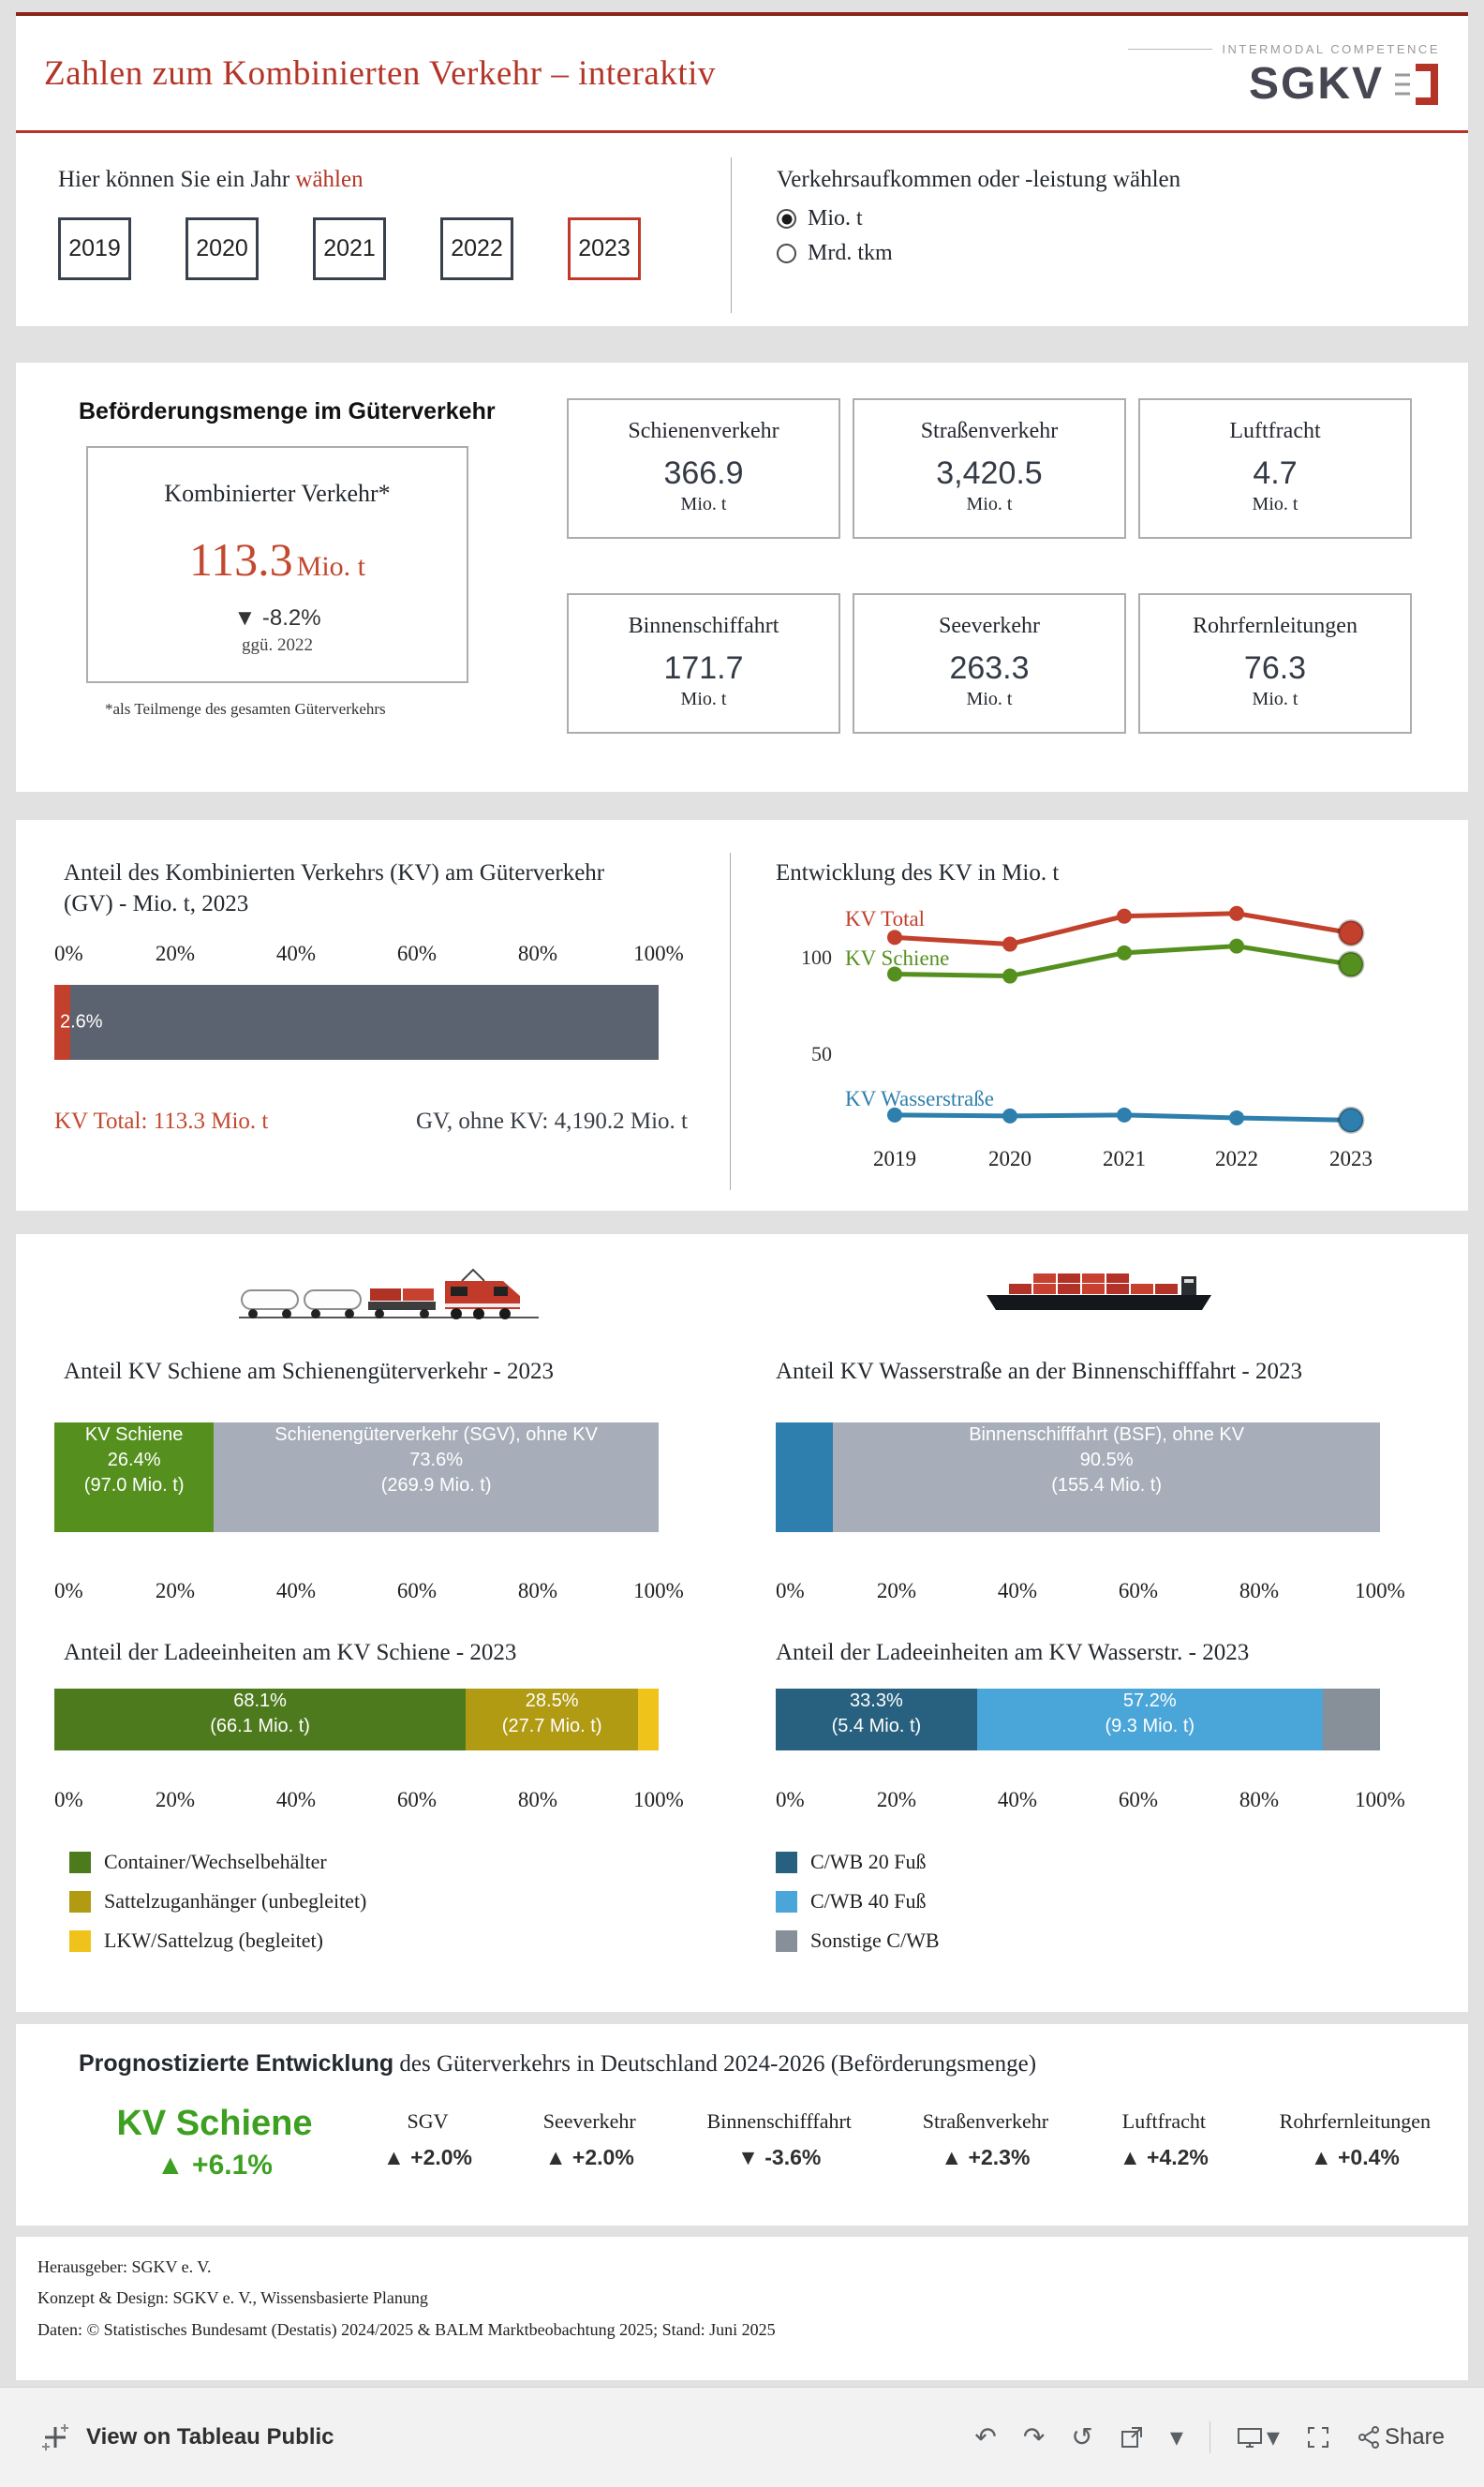  I want to click on forecast-delta: ▲ +0.4%, so click(1355, 2157).